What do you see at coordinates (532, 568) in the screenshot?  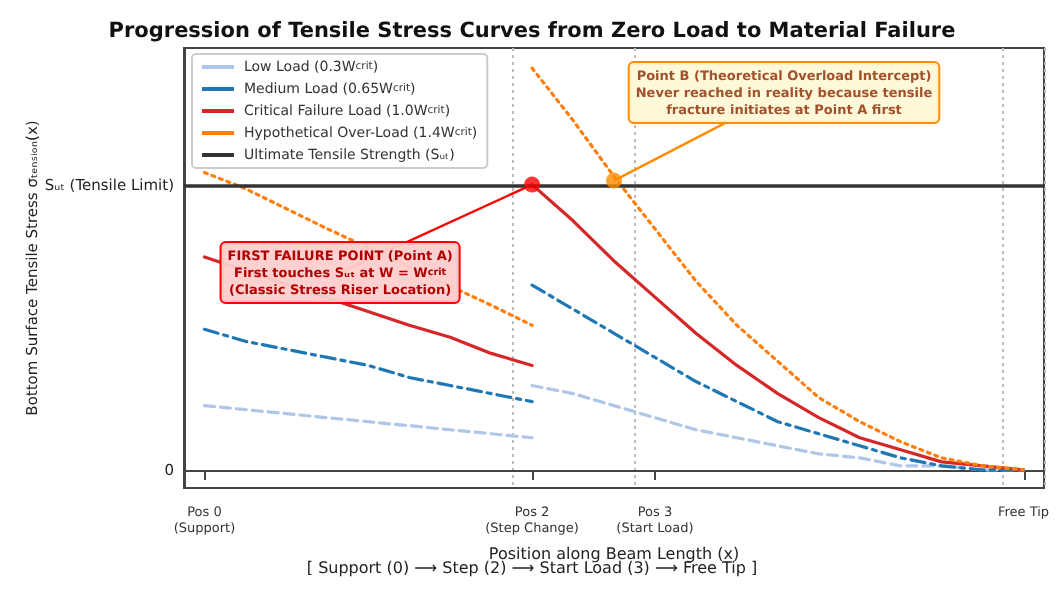 I see `text: [ Support (0) ⟶ Step (2) ⟶ Start Load (3) ⟶ Free Tip ]` at bounding box center [532, 568].